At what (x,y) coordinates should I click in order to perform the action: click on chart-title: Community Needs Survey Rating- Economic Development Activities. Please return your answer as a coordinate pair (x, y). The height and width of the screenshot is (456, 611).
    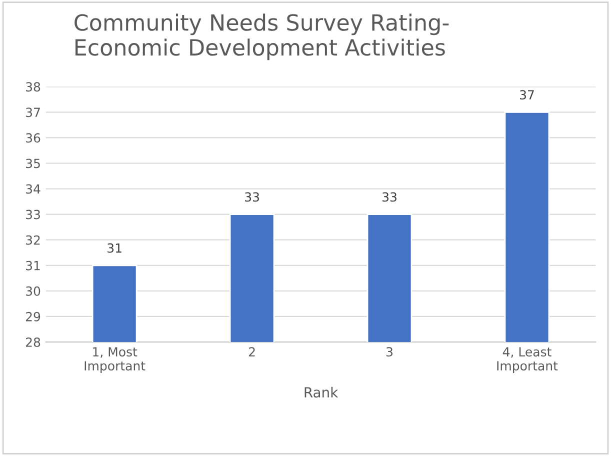
    Looking at the image, I should click on (261, 37).